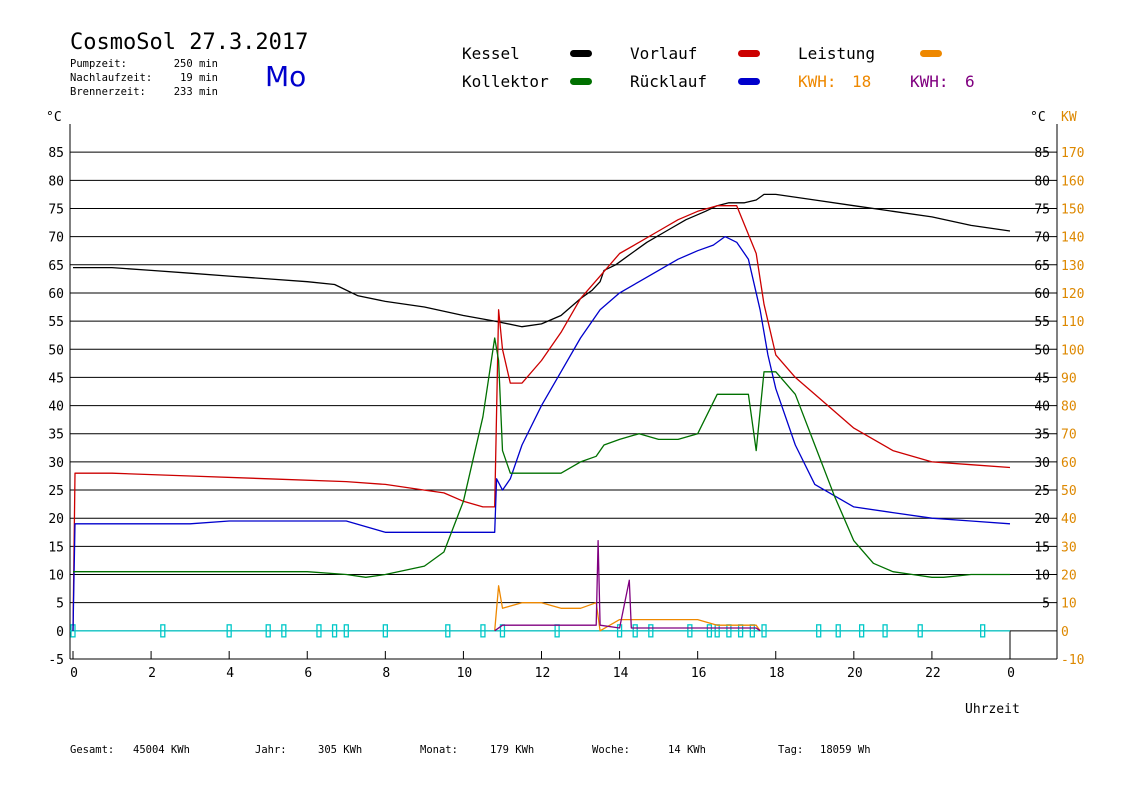 The image size is (1148, 812). Describe the element at coordinates (56, 519) in the screenshot. I see `y-tick-left: 20` at that location.